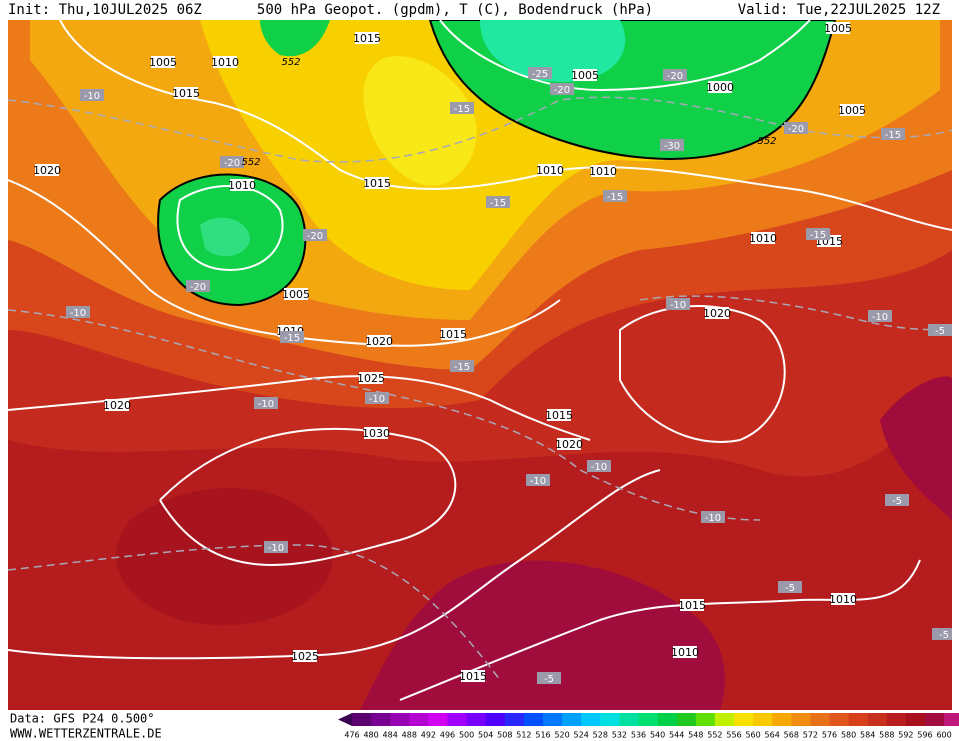  Describe the element at coordinates (420, 121) in the screenshot. I see `field-bright-yellow` at that location.